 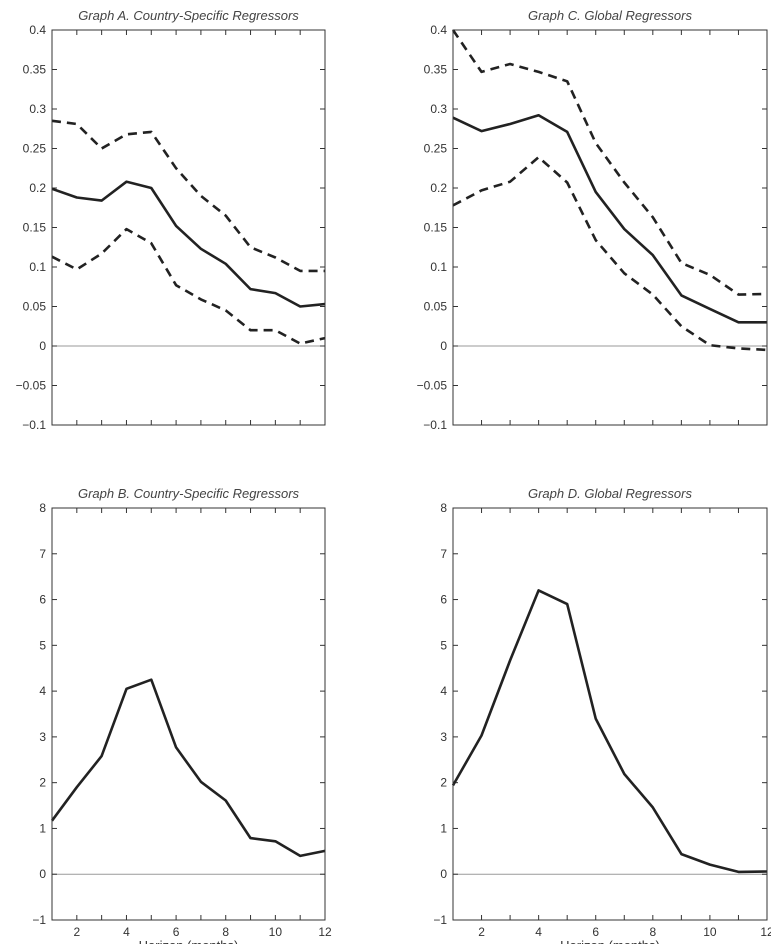 What do you see at coordinates (610, 15) in the screenshot?
I see `panel-title: Graph C. Global Regressors` at bounding box center [610, 15].